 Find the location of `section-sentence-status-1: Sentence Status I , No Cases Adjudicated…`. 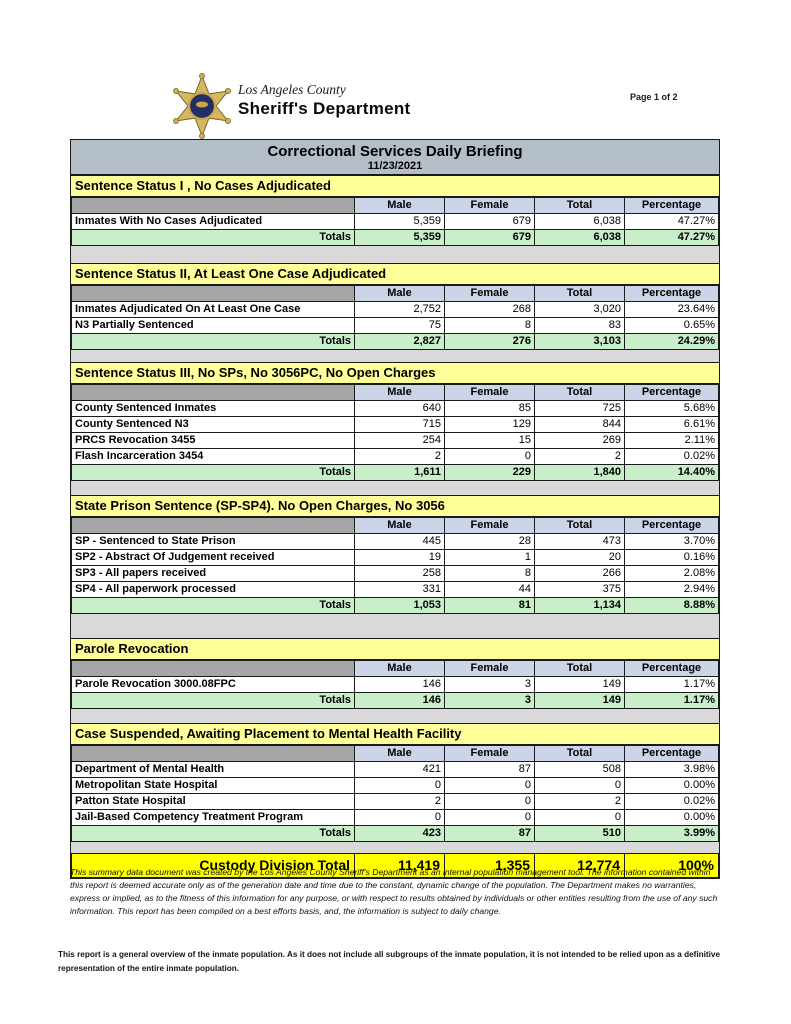

section-sentence-status-1: Sentence Status I , No Cases Adjudicated… is located at coordinates (395, 210).